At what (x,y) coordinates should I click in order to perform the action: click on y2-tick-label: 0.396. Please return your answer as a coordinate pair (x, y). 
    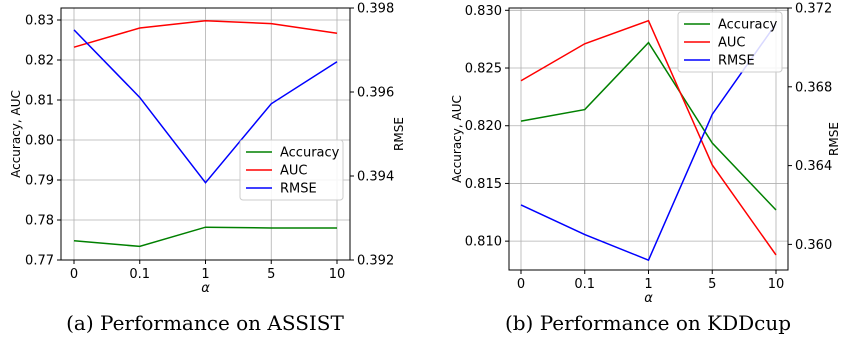
    Looking at the image, I should click on (375, 93).